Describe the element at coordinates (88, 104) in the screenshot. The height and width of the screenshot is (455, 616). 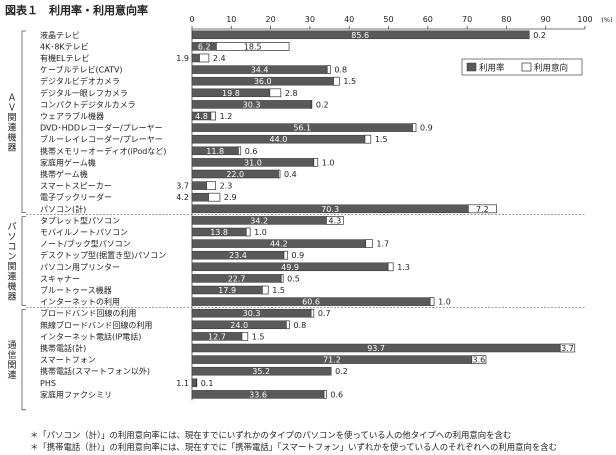
I see `category-label: コンパクトデジタルカメラ` at that location.